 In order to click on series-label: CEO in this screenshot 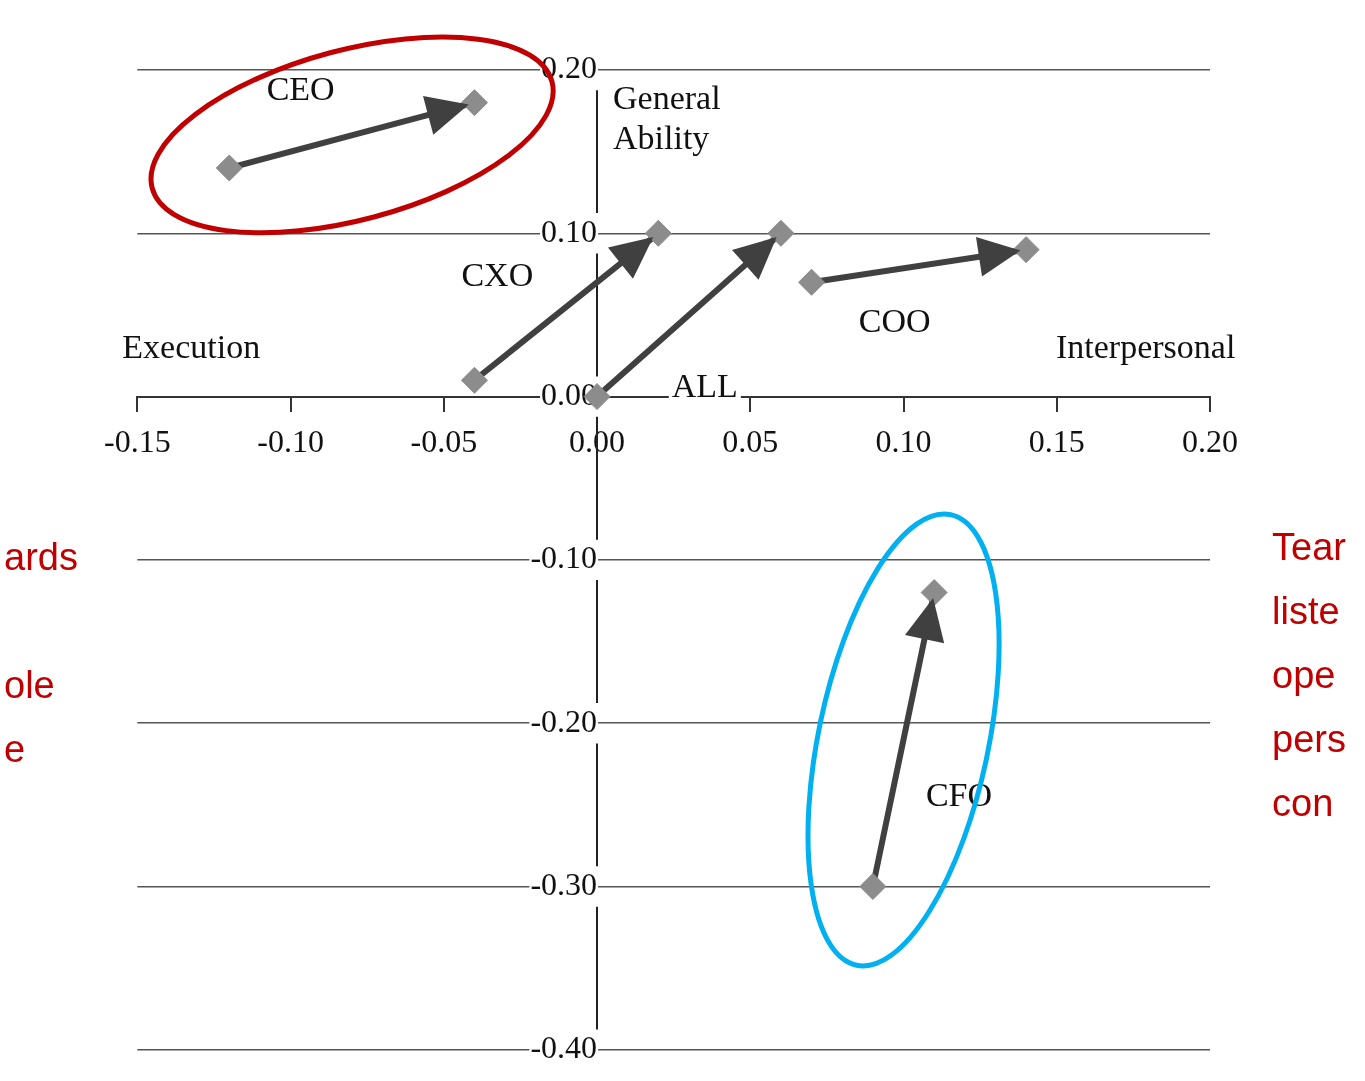, I will do `click(300, 88)`.